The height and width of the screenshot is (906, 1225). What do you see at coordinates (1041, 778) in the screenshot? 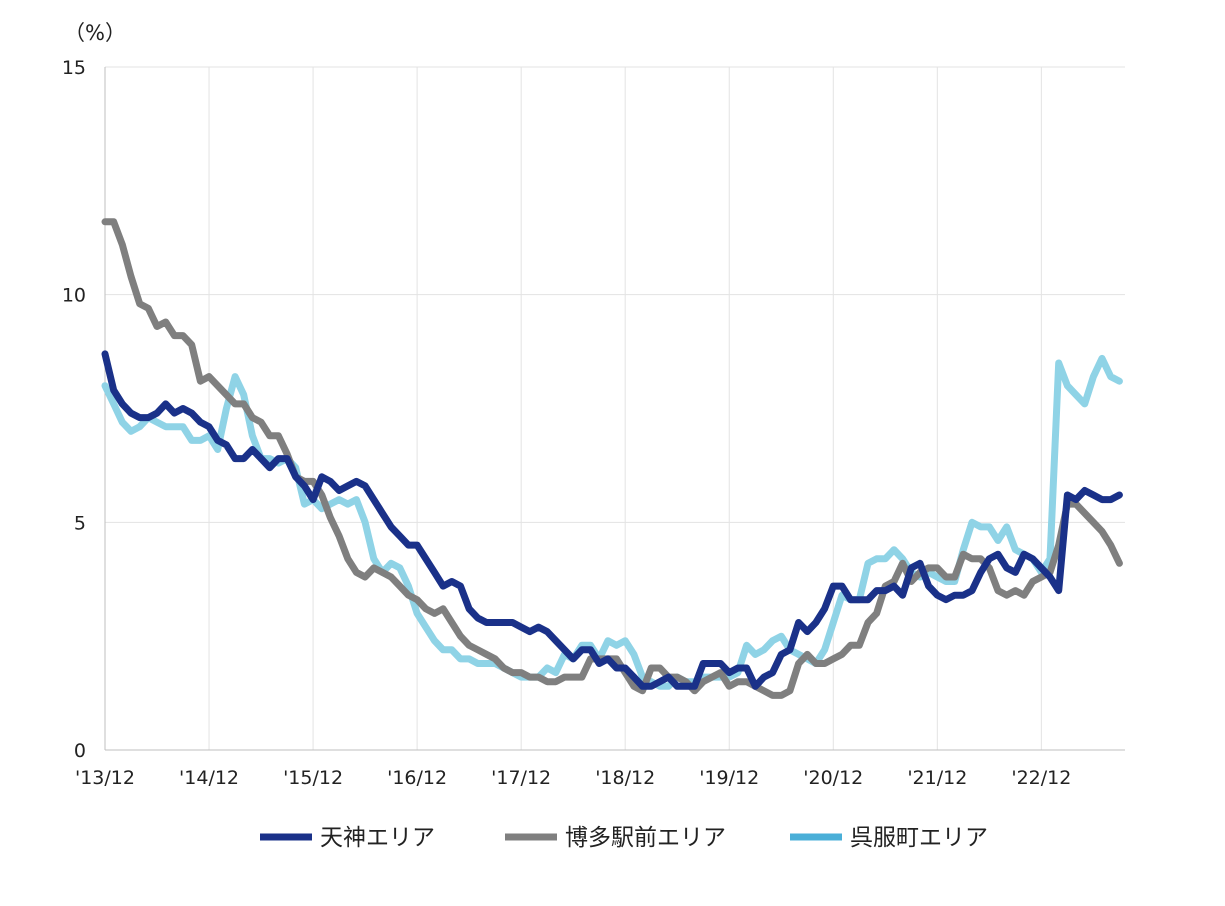
I see `x-tick-label: '22/12` at bounding box center [1041, 778].